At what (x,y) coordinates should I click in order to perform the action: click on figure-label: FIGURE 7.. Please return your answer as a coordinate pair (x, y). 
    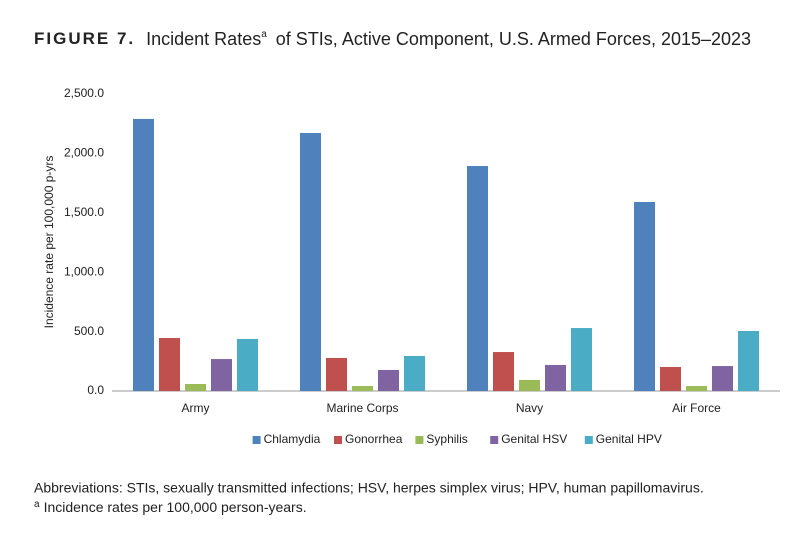
    Looking at the image, I should click on (84, 38).